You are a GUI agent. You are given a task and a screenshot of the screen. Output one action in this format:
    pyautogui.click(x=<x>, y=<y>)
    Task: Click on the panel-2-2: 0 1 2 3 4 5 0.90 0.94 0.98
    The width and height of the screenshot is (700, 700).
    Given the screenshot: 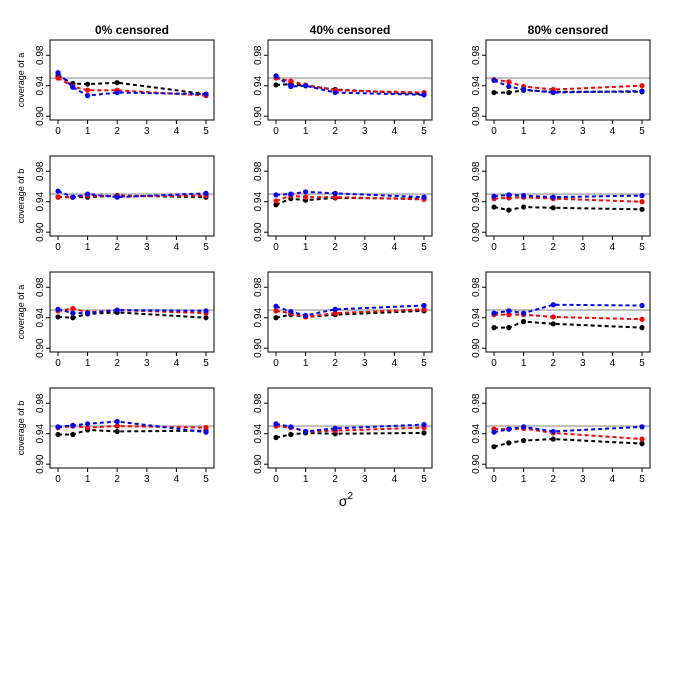 What is the action you would take?
    pyautogui.click(x=561, y=320)
    